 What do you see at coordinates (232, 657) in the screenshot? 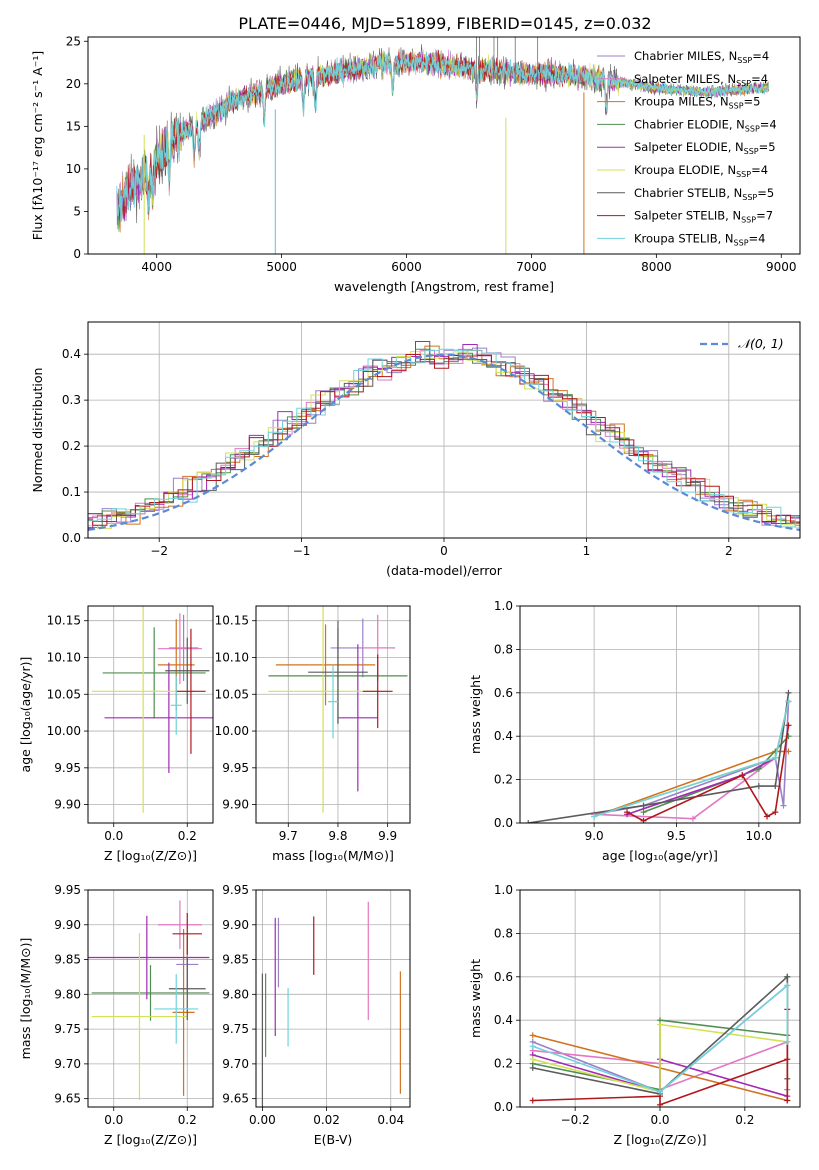
I see `y-tick-label: 10.10` at bounding box center [232, 657].